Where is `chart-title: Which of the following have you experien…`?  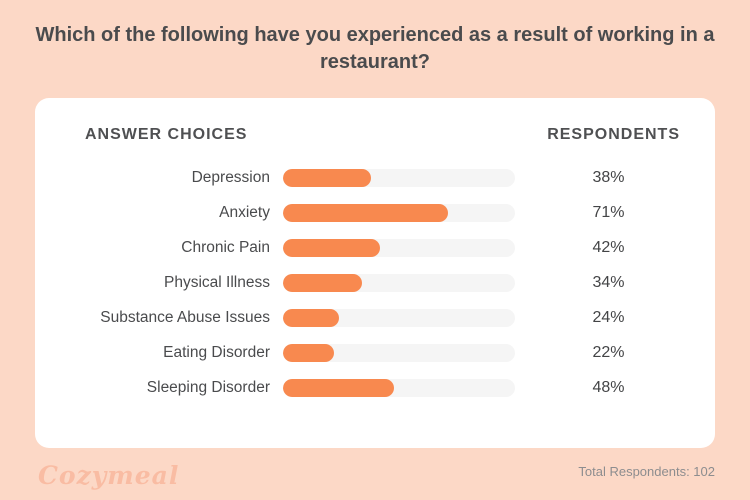 chart-title: Which of the following have you experien… is located at coordinates (375, 48).